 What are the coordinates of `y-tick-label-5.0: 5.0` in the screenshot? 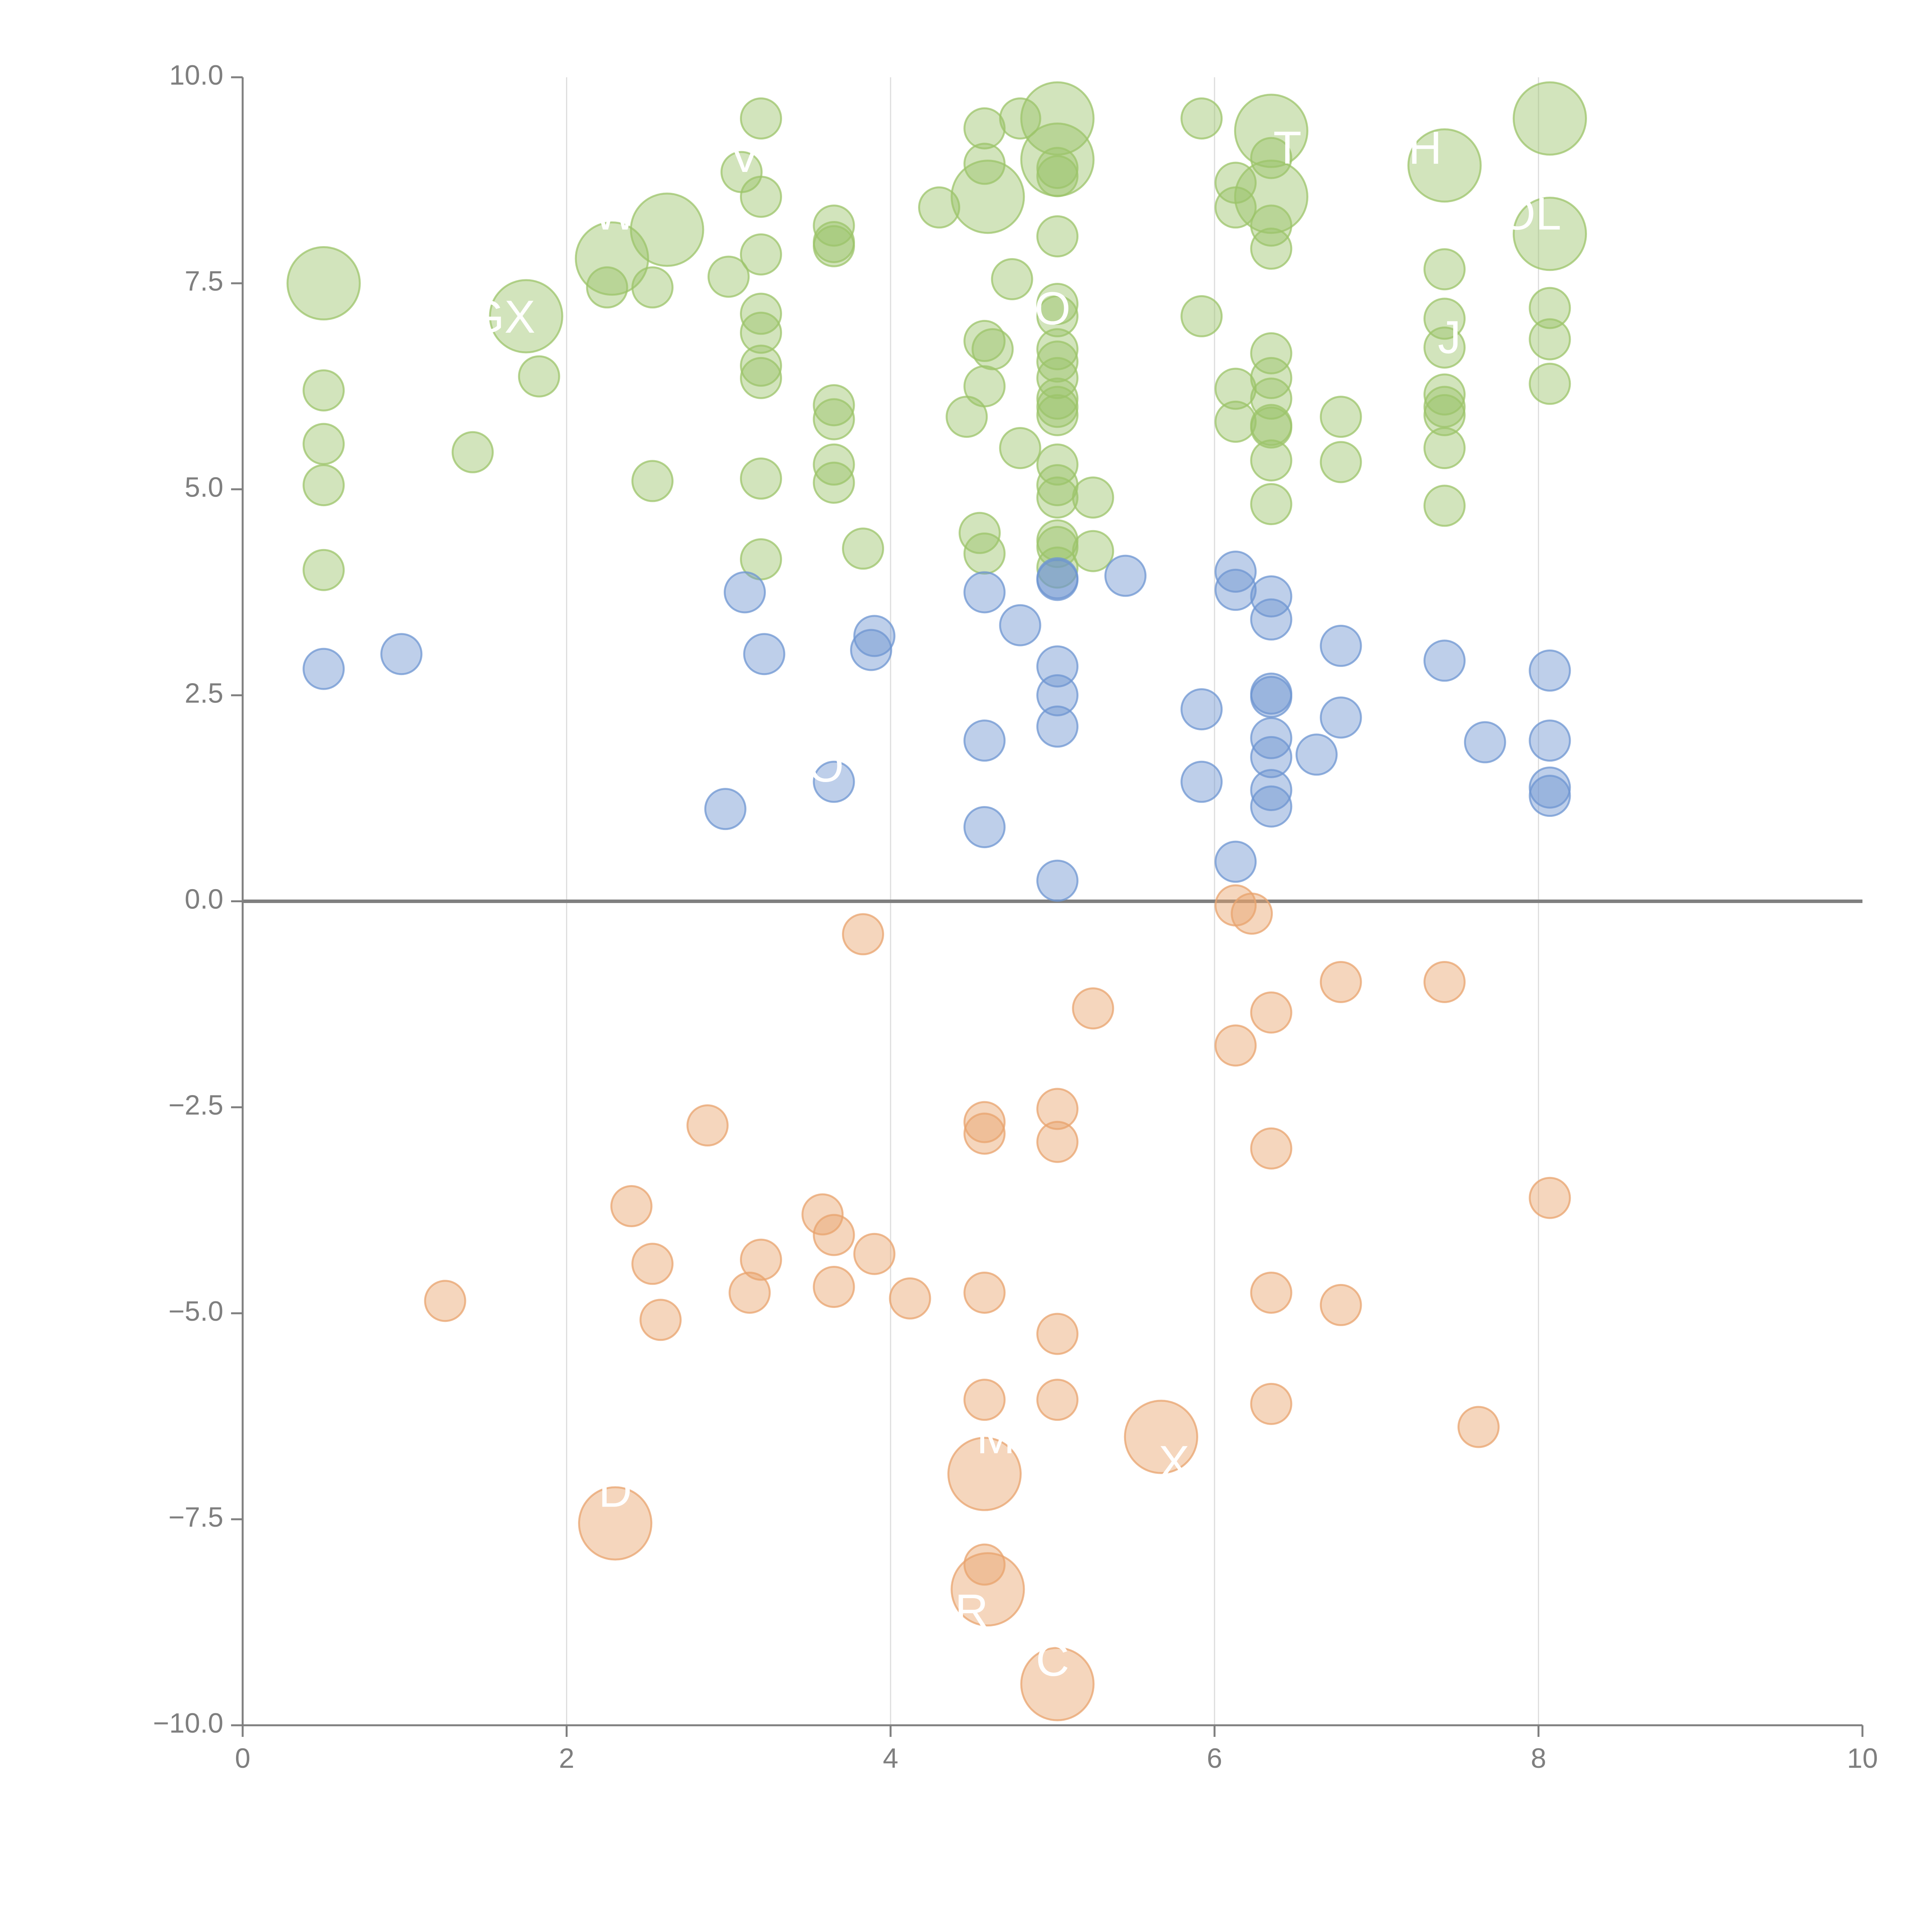 It's located at (204, 488).